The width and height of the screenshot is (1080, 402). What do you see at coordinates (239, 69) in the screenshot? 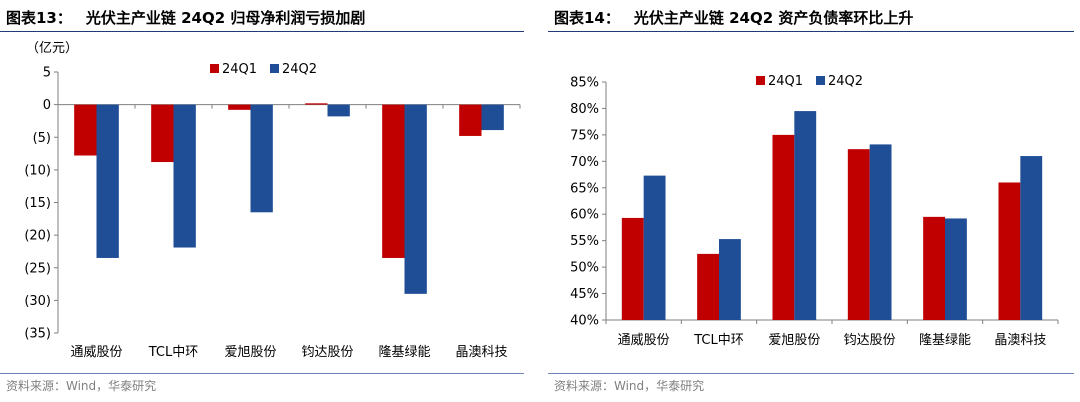
I see `left-legend-label-24q1: 24Q1` at bounding box center [239, 69].